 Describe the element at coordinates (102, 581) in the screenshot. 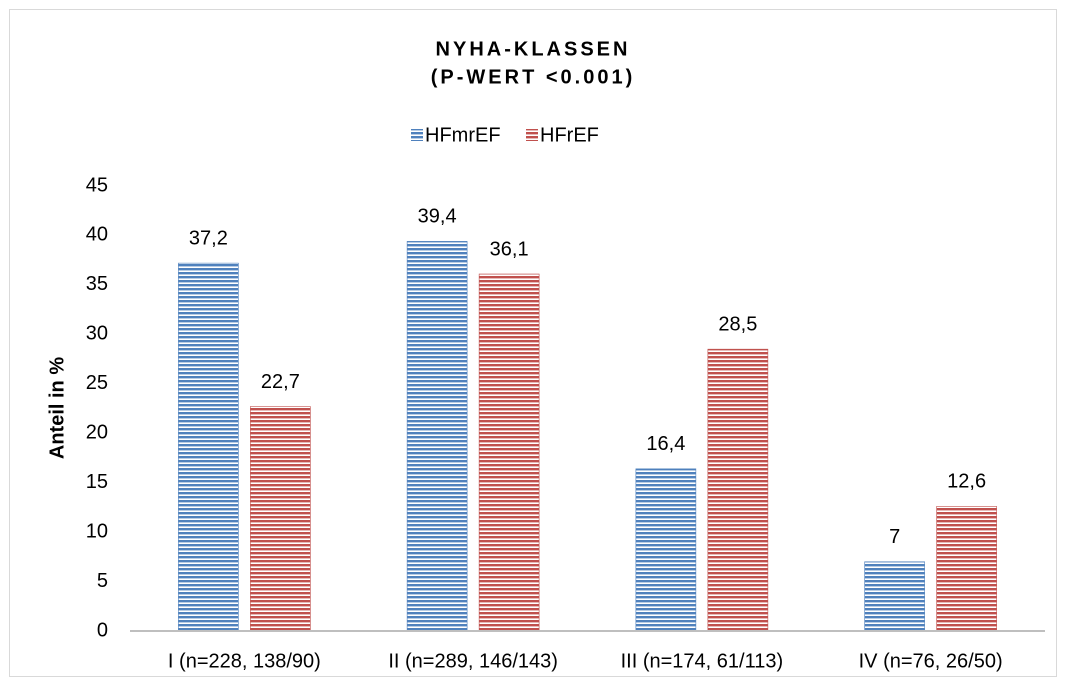

I see `y-tick-label: 5` at that location.